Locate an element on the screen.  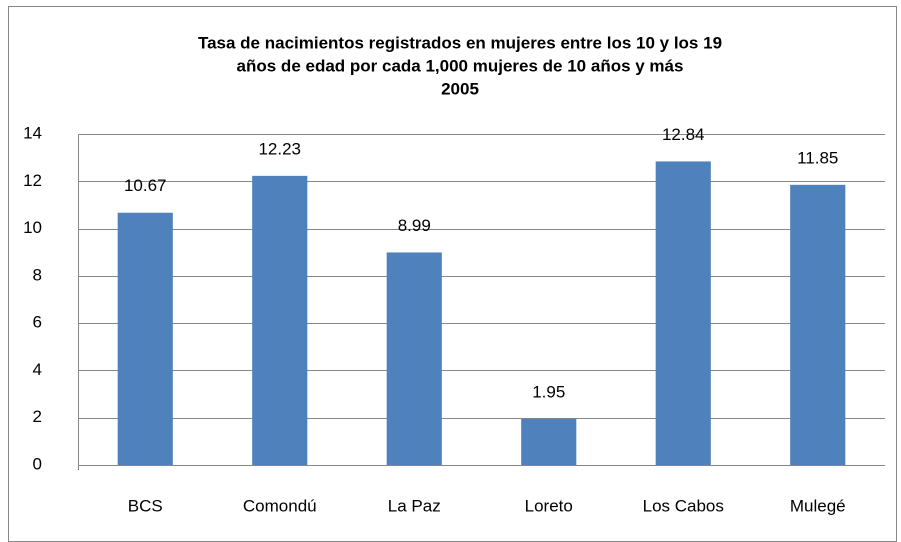
x-tick-label: Comondú is located at coordinates (280, 505).